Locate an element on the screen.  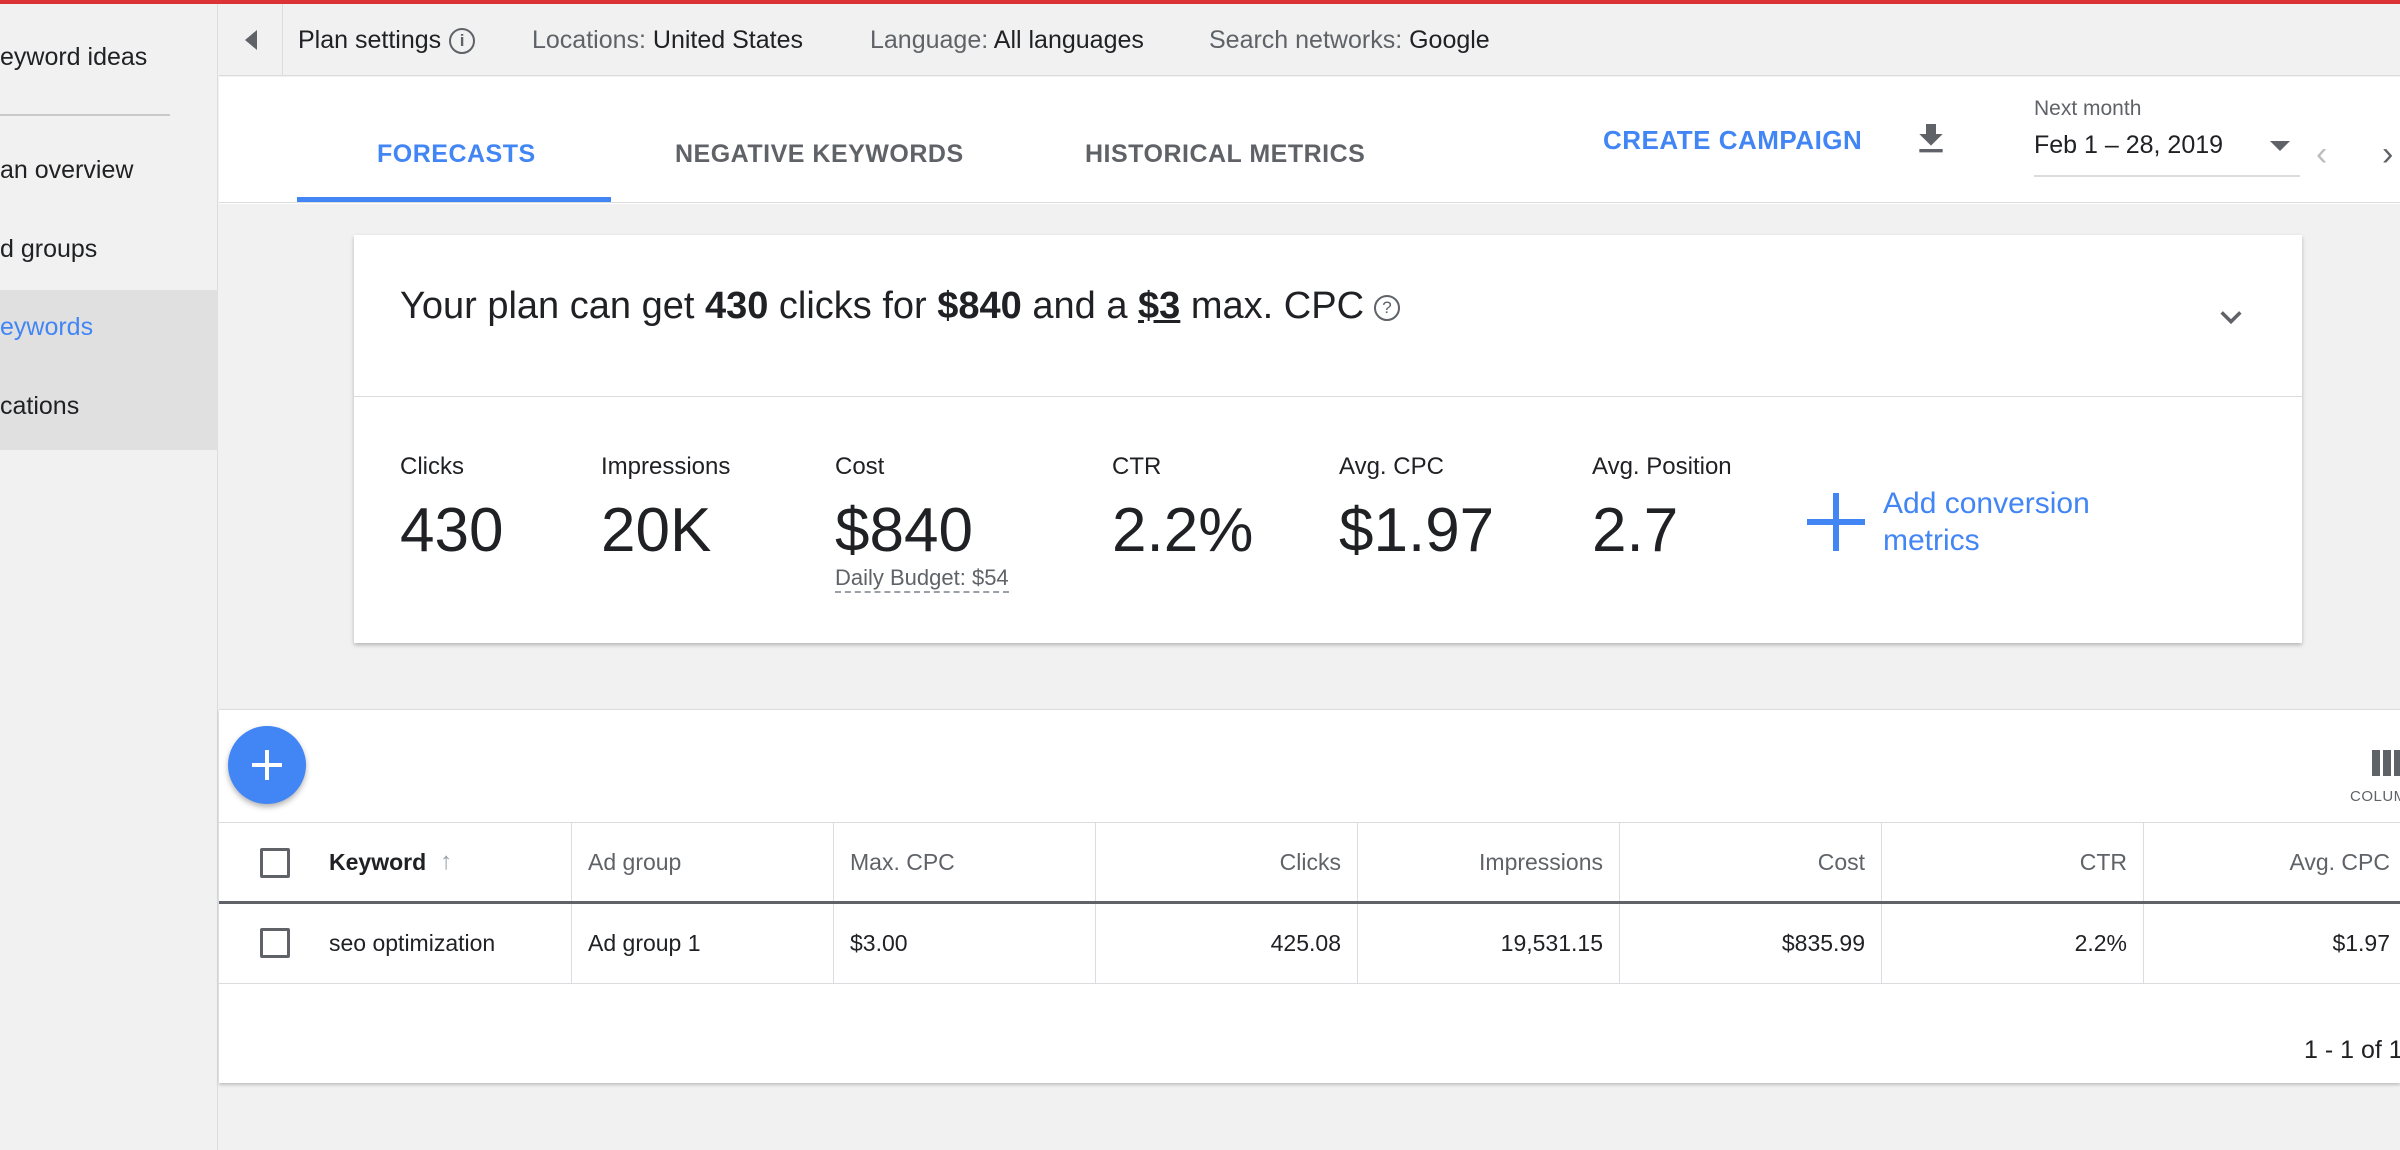
metric-value: 20K is located at coordinates (656, 530).